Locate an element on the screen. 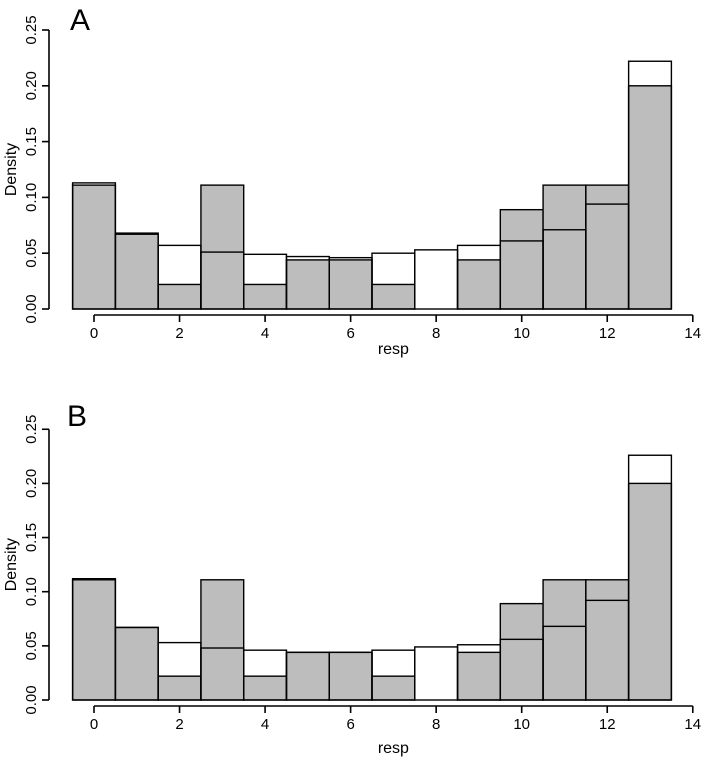 The height and width of the screenshot is (770, 709). panel-title-A: A is located at coordinates (80, 20).